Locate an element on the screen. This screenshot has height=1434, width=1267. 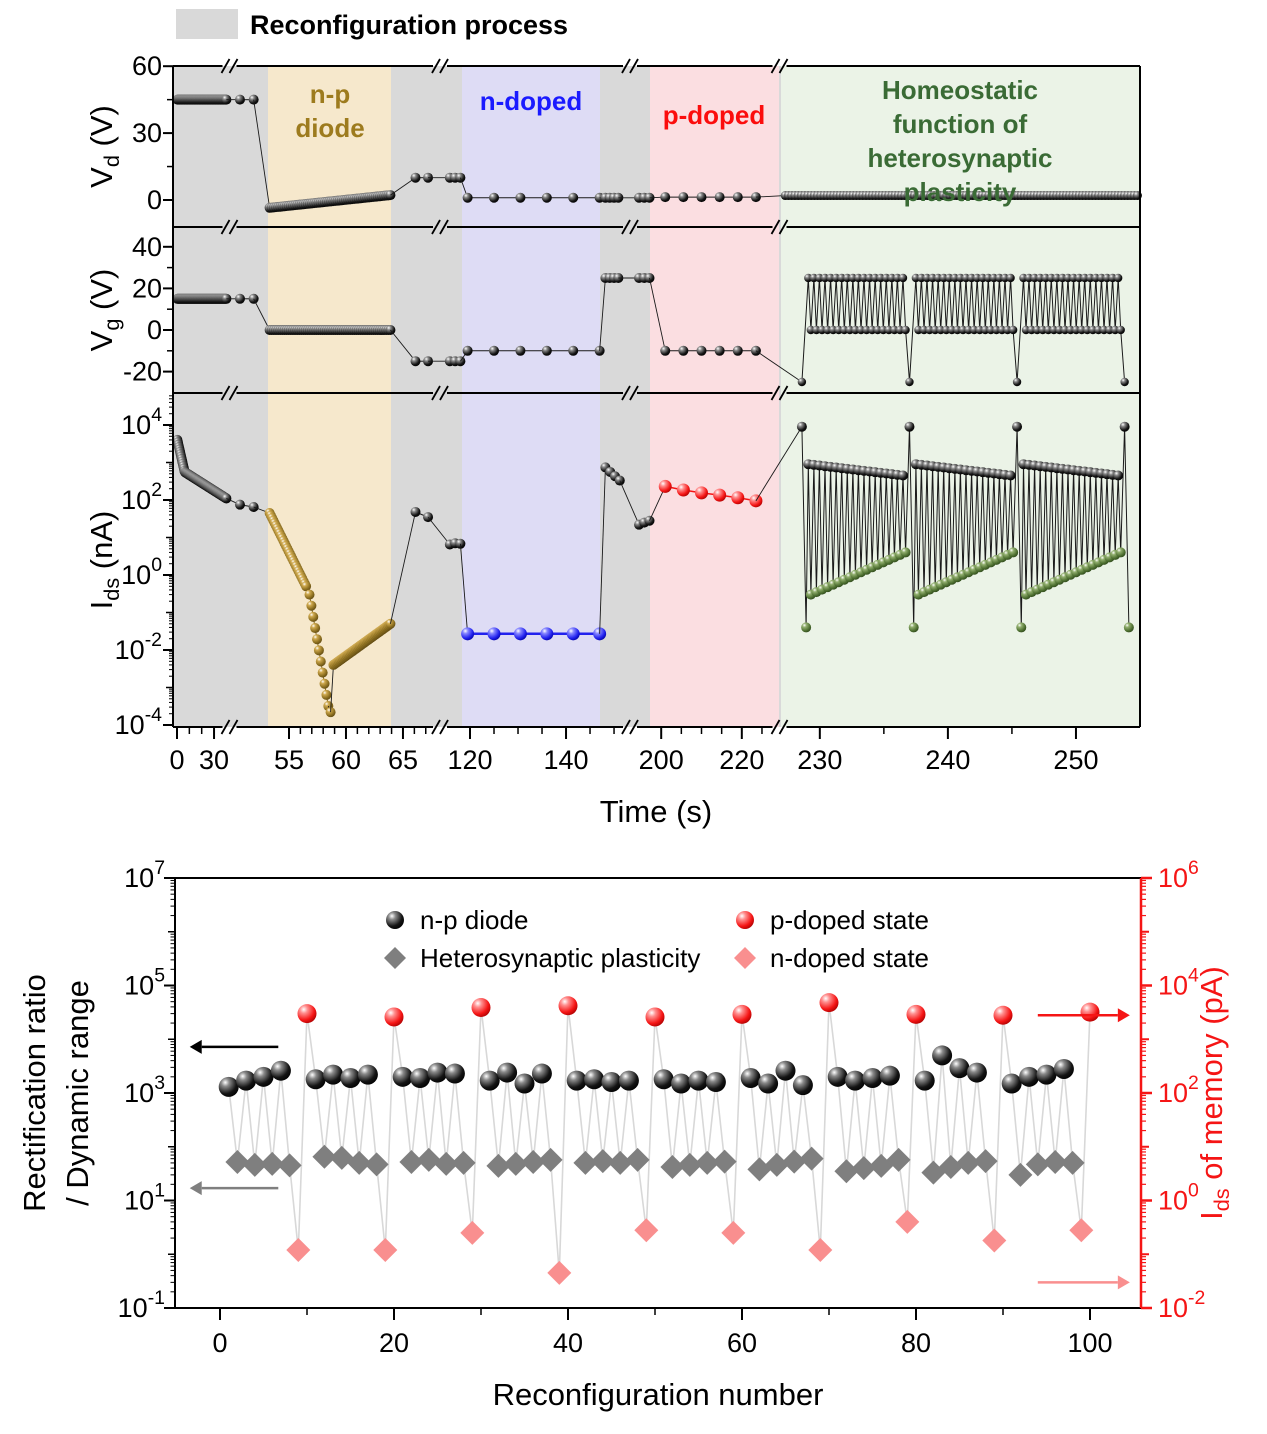
vg-tick-label: -20 is located at coordinates (142, 372).